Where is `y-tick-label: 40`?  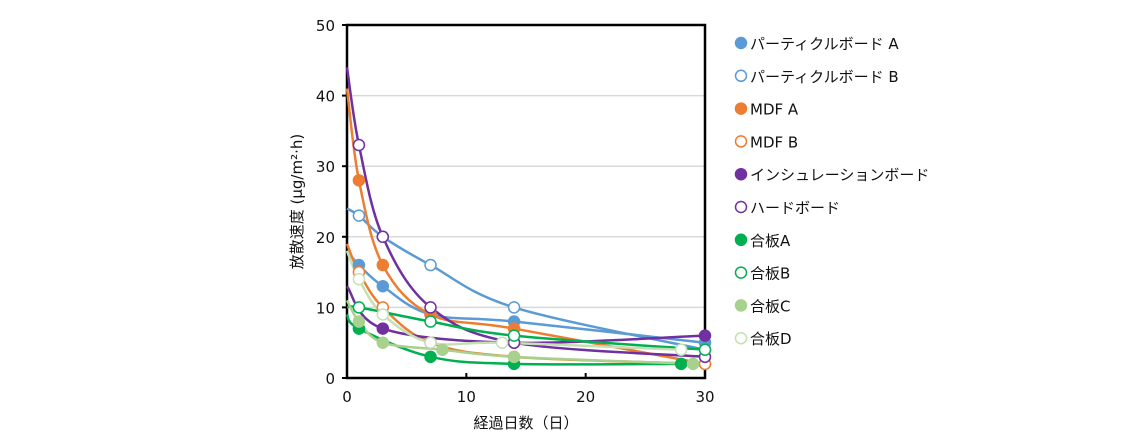 y-tick-label: 40 is located at coordinates (325, 97).